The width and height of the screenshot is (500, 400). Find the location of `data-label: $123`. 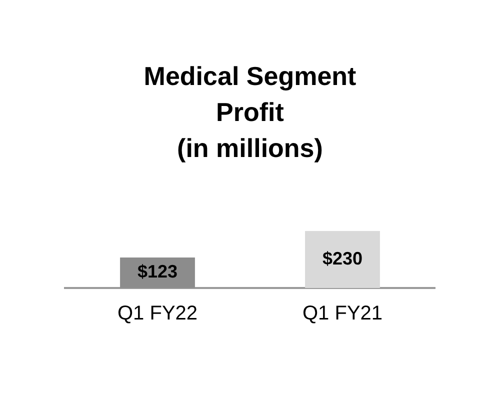

data-label: $123 is located at coordinates (157, 272).